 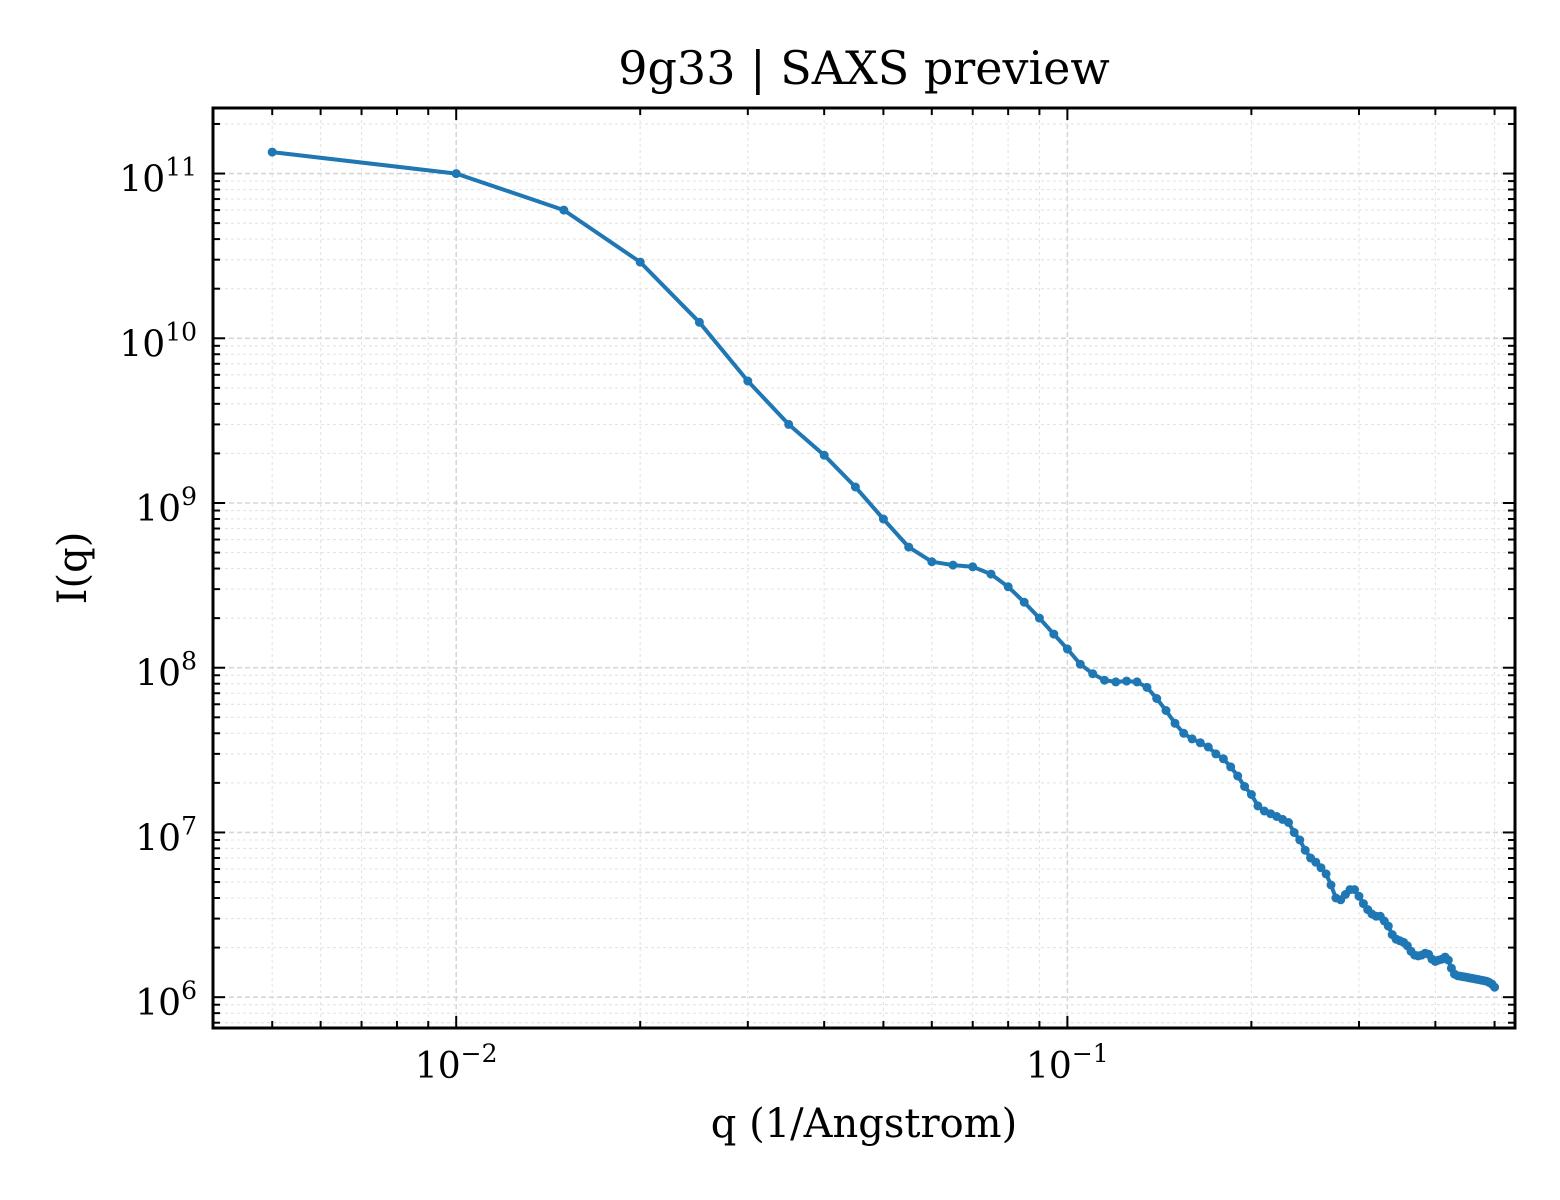 What do you see at coordinates (73, 568) in the screenshot?
I see `y-axis-label: I(q)` at bounding box center [73, 568].